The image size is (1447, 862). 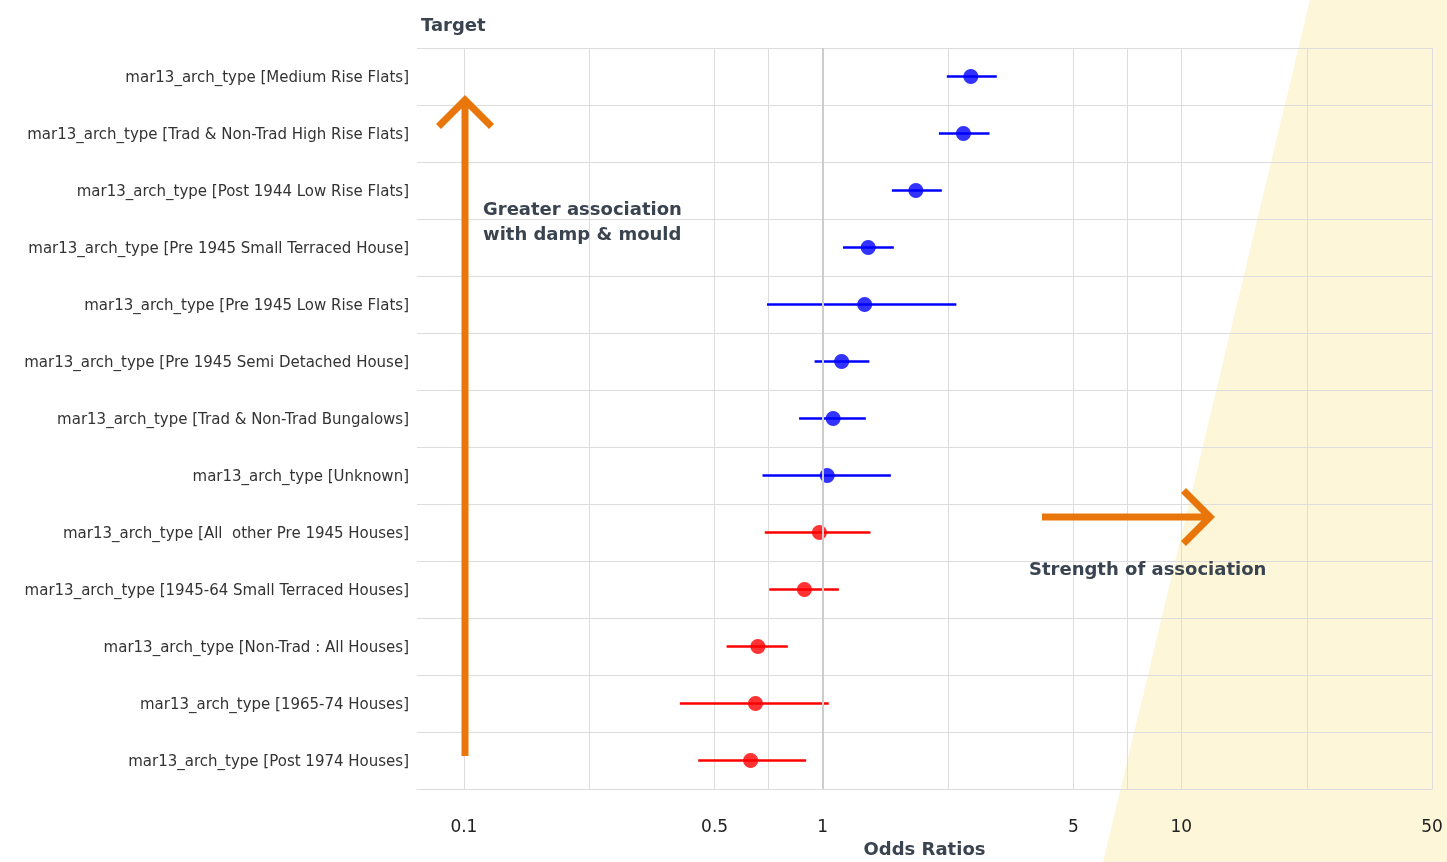 What do you see at coordinates (218, 134) in the screenshot?
I see `y-tick-label: mar13_arch_type [Trad & Non-Trad High Rise Flats]` at bounding box center [218, 134].